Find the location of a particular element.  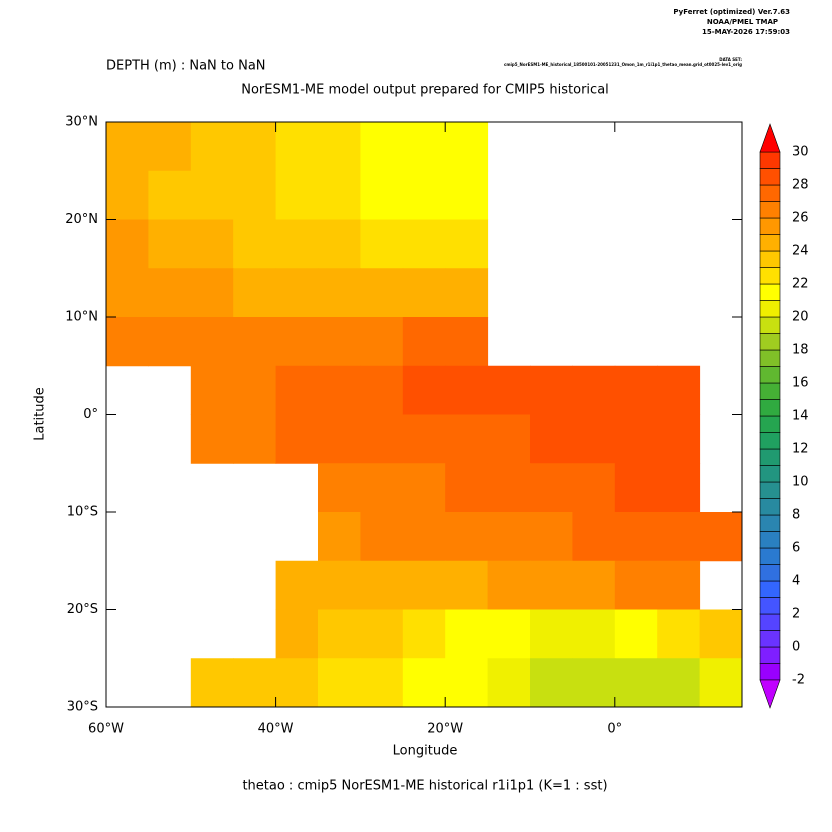

y-tick-label: 10°S is located at coordinates (82, 512).